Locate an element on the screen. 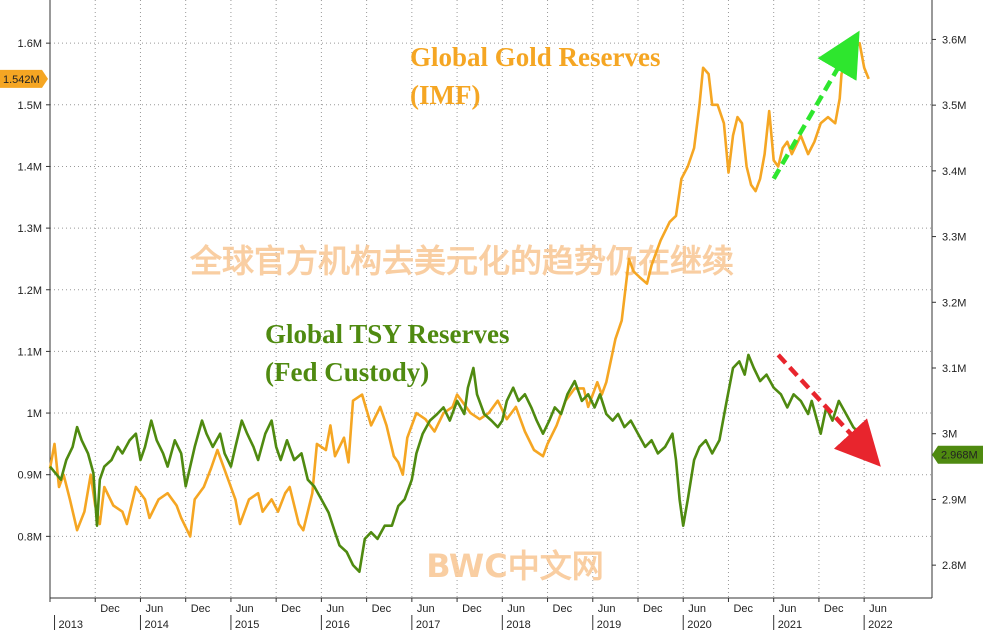 This screenshot has width=983, height=634. x-year-label: 2022 is located at coordinates (880, 625).